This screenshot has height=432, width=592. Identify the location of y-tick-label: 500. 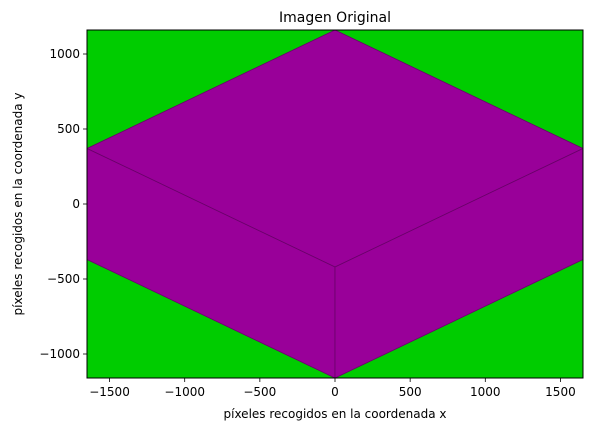
(68, 129).